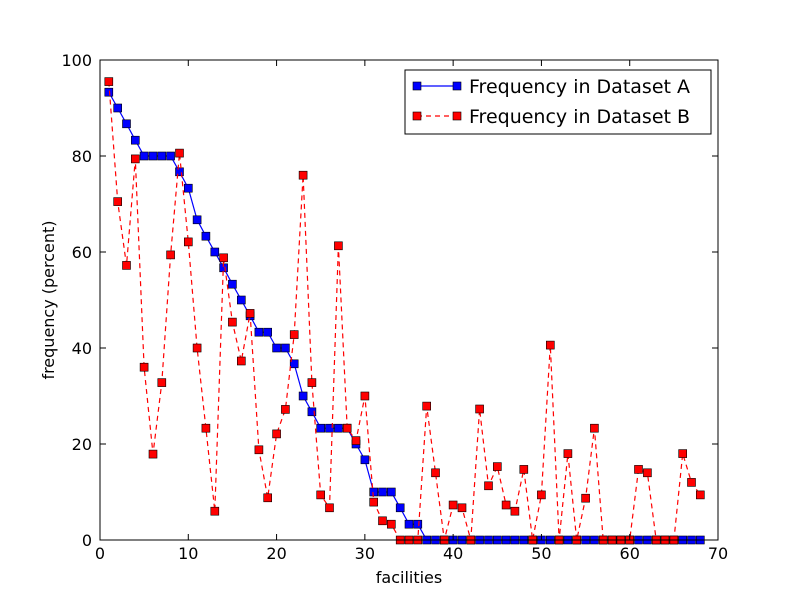 This screenshot has height=600, width=800. I want to click on legend-label-1: Frequency in Dataset A, so click(579, 87).